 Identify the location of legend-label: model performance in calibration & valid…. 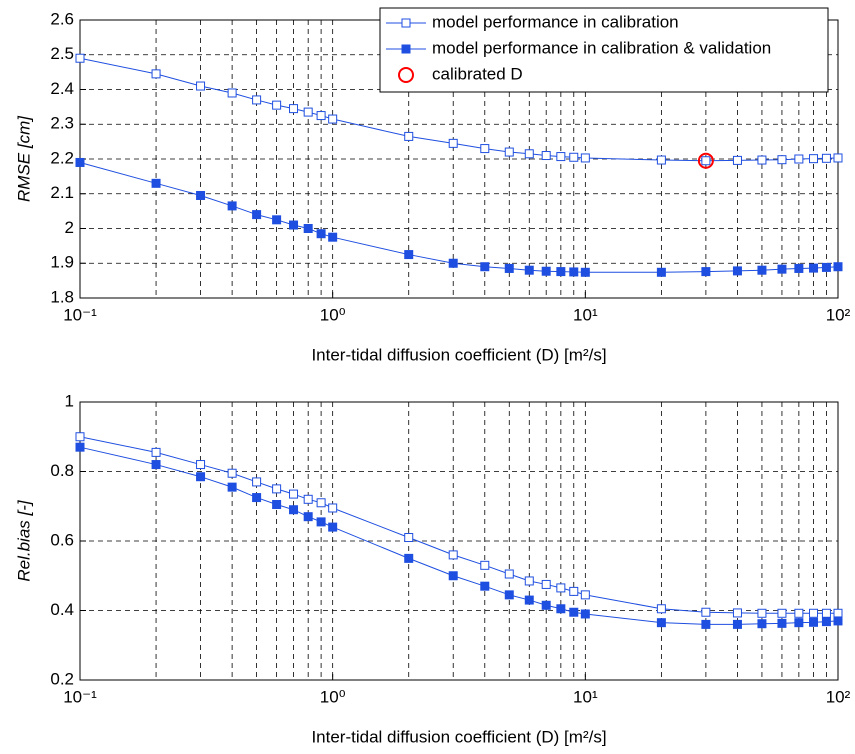
(601, 47).